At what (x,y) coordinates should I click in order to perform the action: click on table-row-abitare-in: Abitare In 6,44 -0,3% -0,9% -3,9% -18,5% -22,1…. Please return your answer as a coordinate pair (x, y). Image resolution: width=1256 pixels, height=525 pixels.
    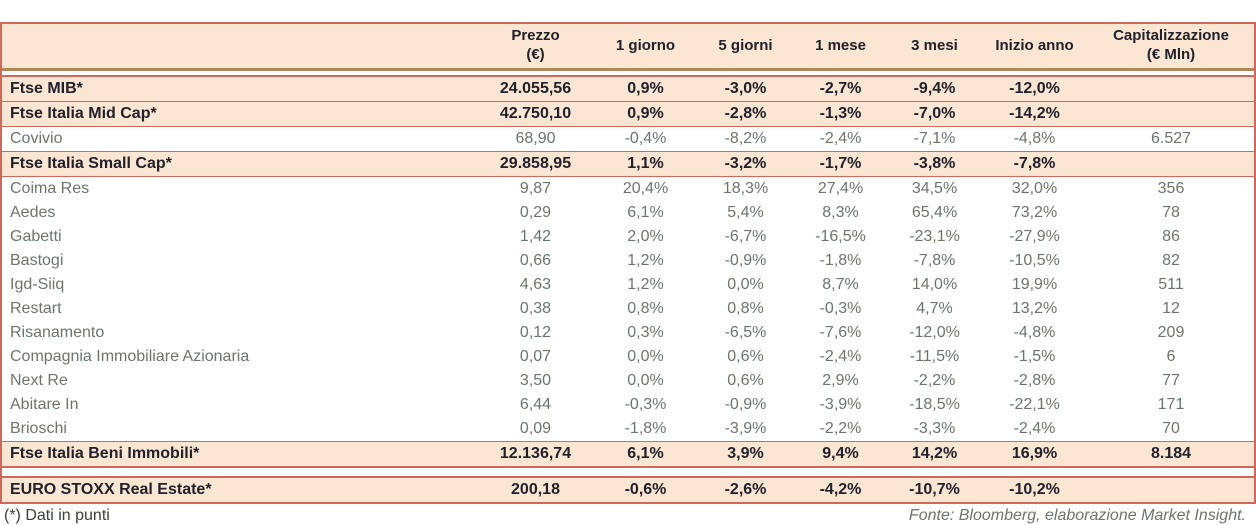
    Looking at the image, I should click on (628, 405).